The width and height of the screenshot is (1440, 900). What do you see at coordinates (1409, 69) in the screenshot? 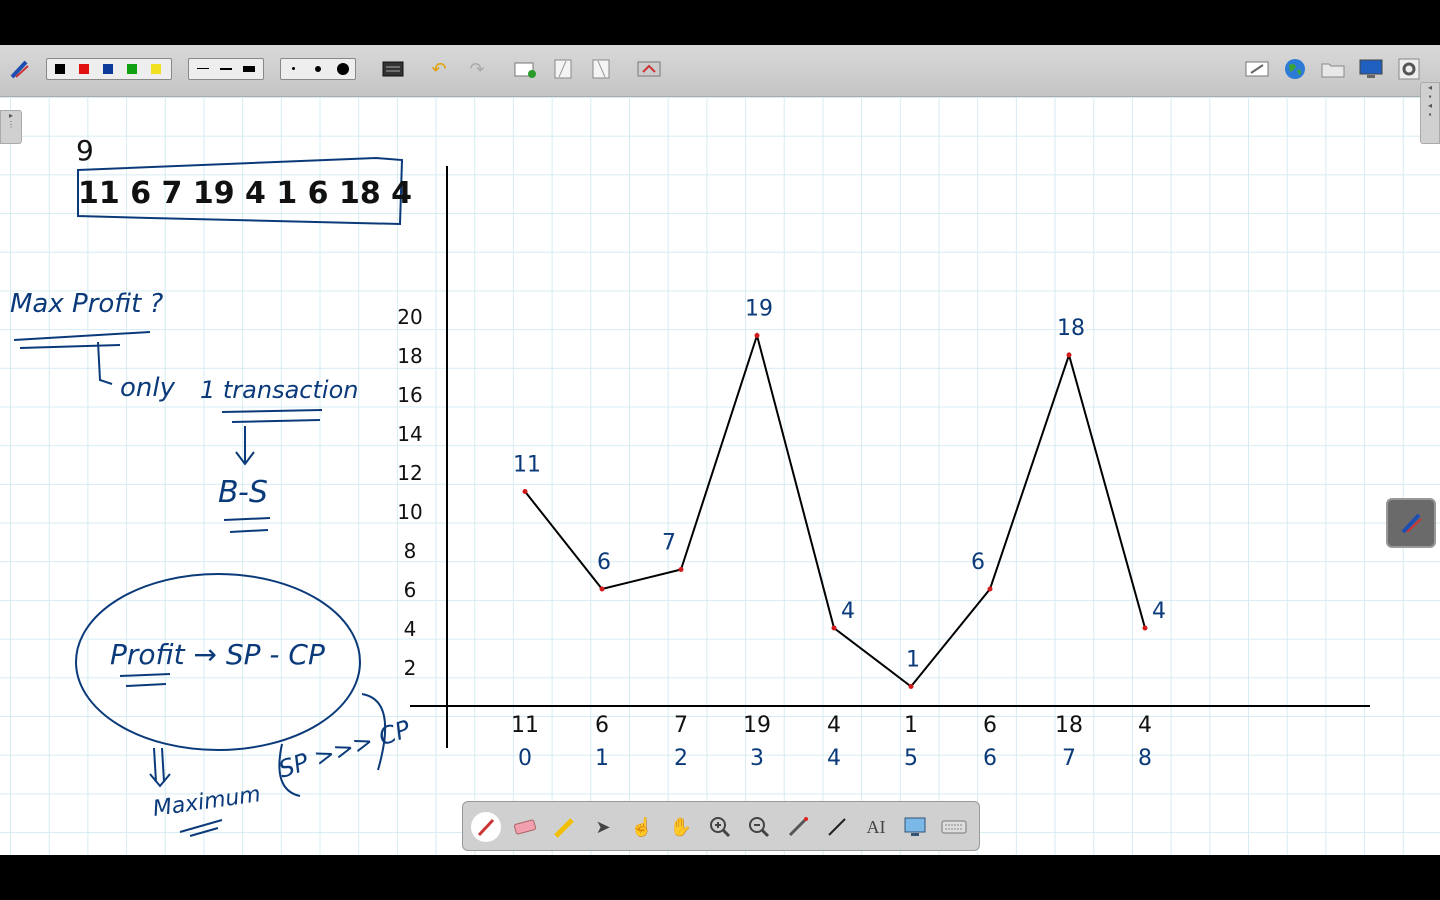
I see `settings-icon` at bounding box center [1409, 69].